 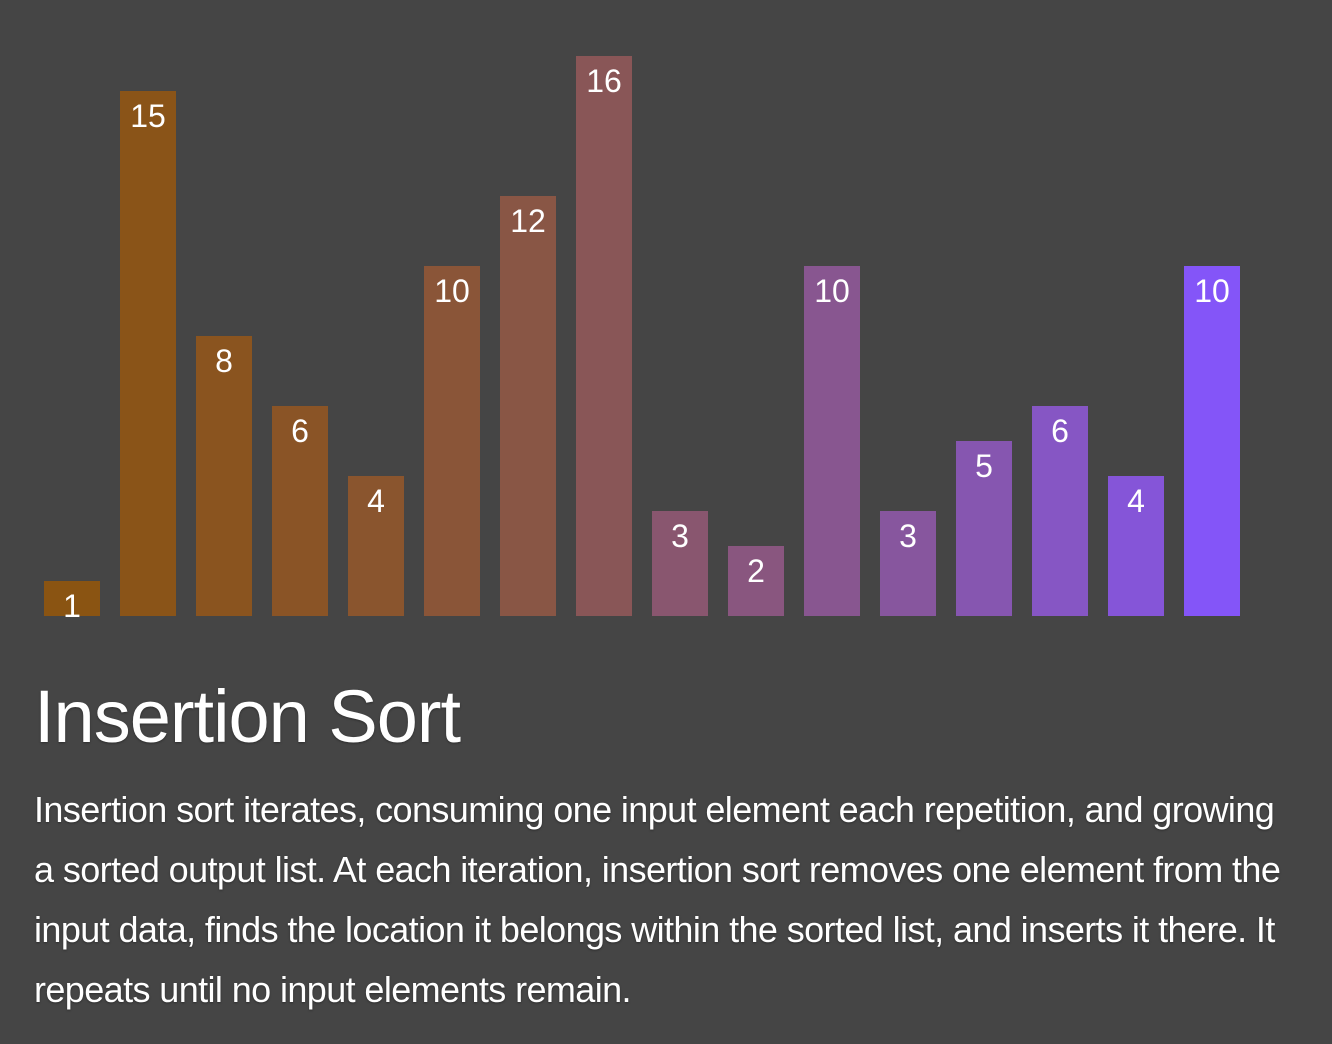 What do you see at coordinates (1212, 291) in the screenshot?
I see `bar-value-label-16: 10` at bounding box center [1212, 291].